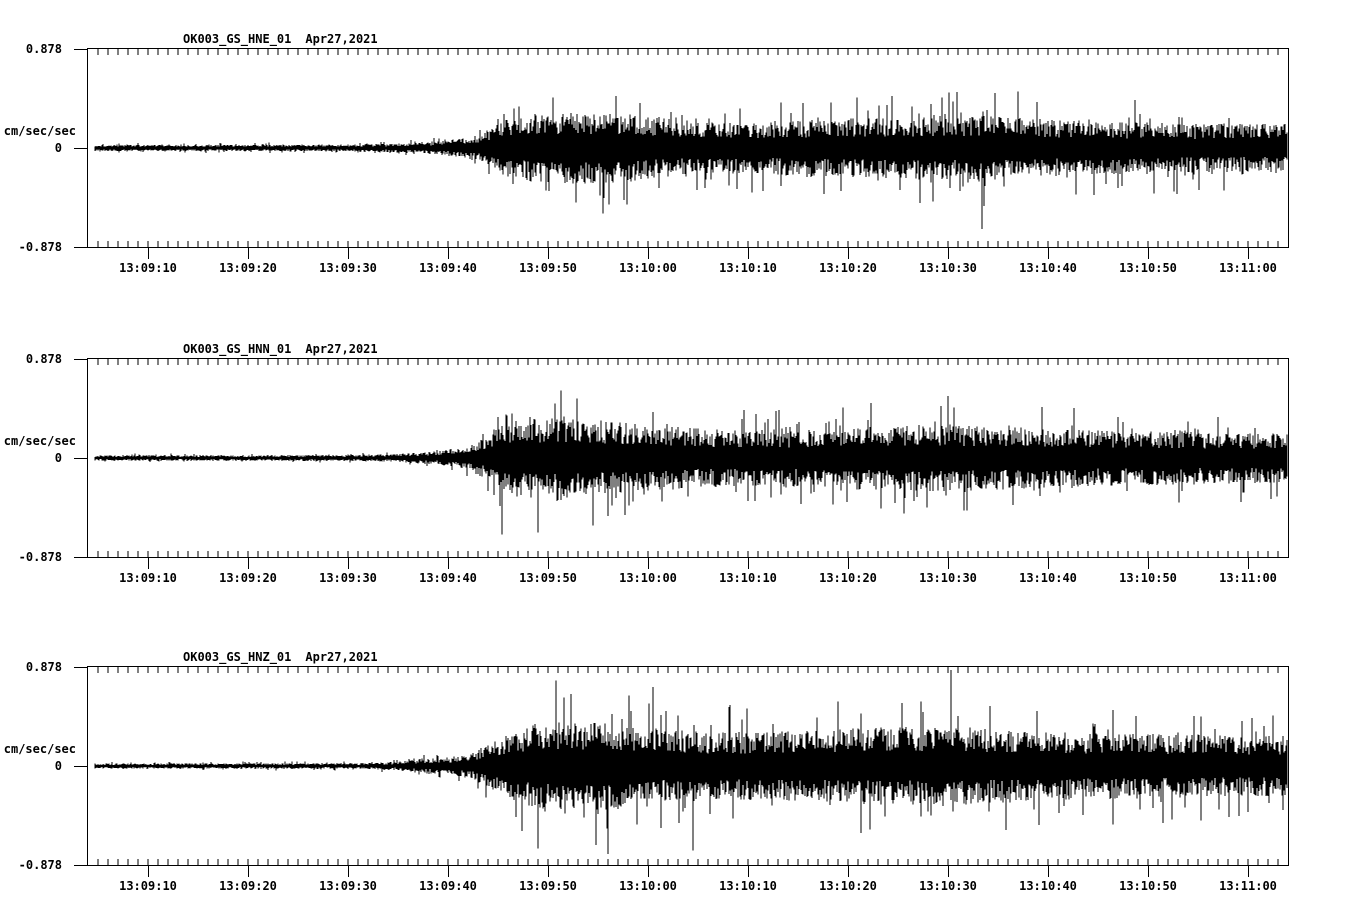 Image resolution: width=1358 pixels, height=924 pixels. I want to click on panel-title: OK003_GS_HNN_01 Apr27,2021, so click(280, 349).